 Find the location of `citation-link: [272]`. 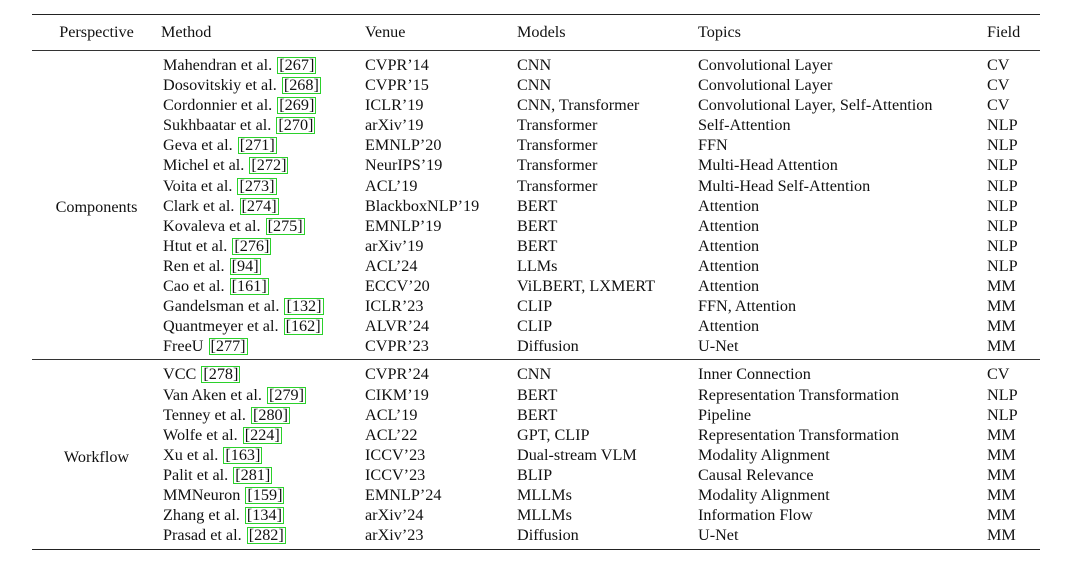

citation-link: [272] is located at coordinates (269, 165).